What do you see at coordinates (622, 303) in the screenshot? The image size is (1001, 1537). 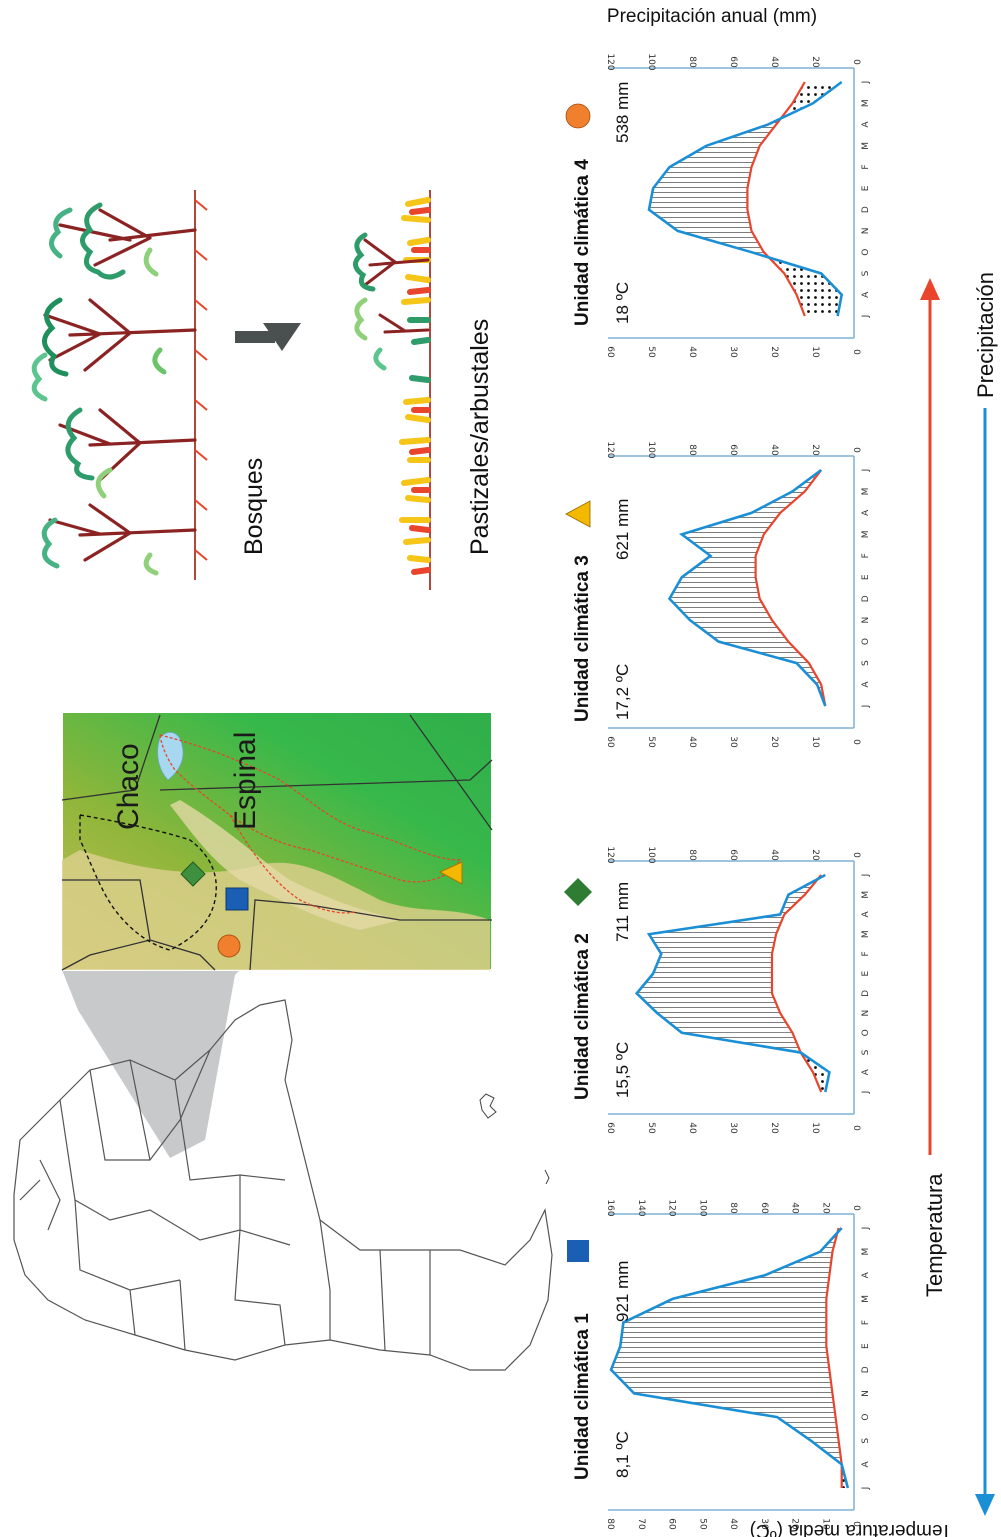 I see `temp-value-label: 18 ºC` at bounding box center [622, 303].